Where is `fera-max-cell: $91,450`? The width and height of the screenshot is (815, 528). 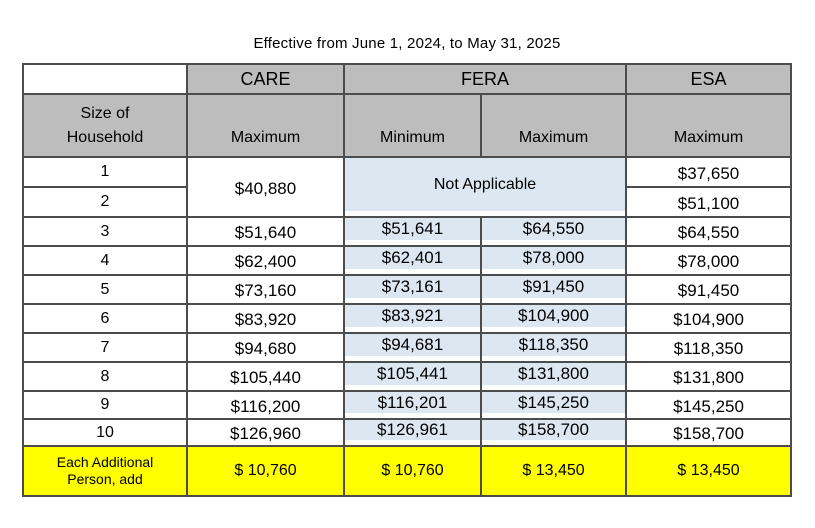 fera-max-cell: $91,450 is located at coordinates (553, 289).